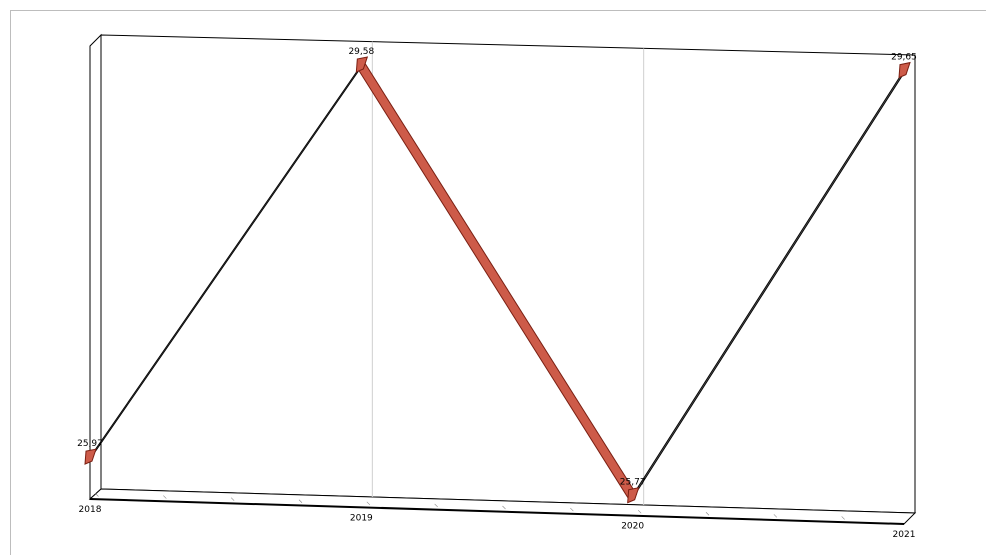 The width and height of the screenshot is (986, 555). I want to click on data-label: 29,58, so click(361, 52).